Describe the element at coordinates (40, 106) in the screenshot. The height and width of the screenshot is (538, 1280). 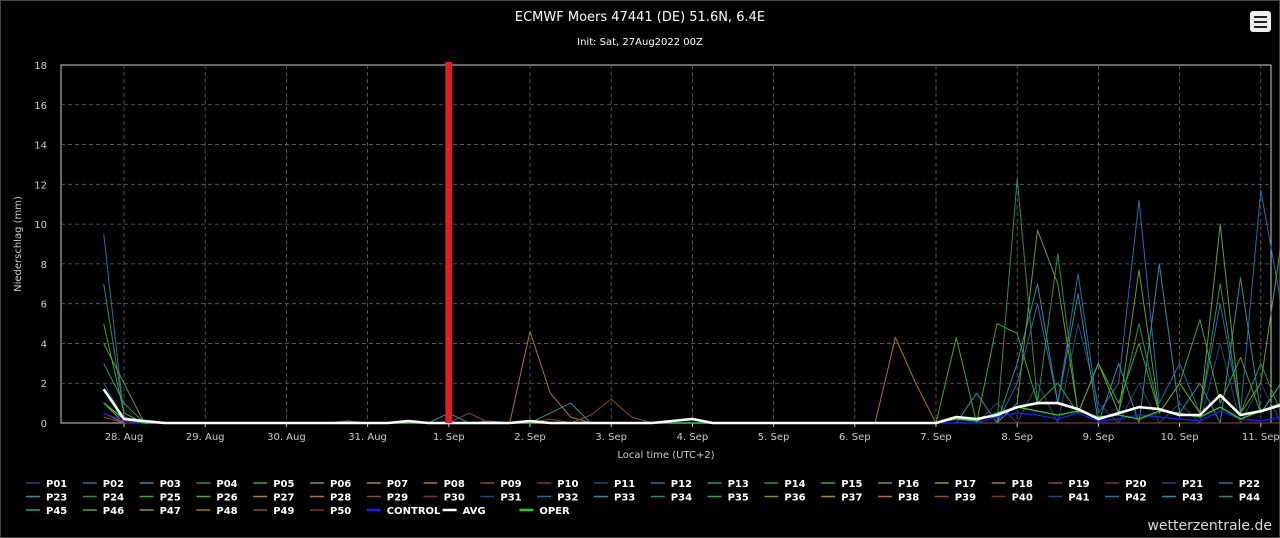
I see `y-tick-label: 16` at that location.